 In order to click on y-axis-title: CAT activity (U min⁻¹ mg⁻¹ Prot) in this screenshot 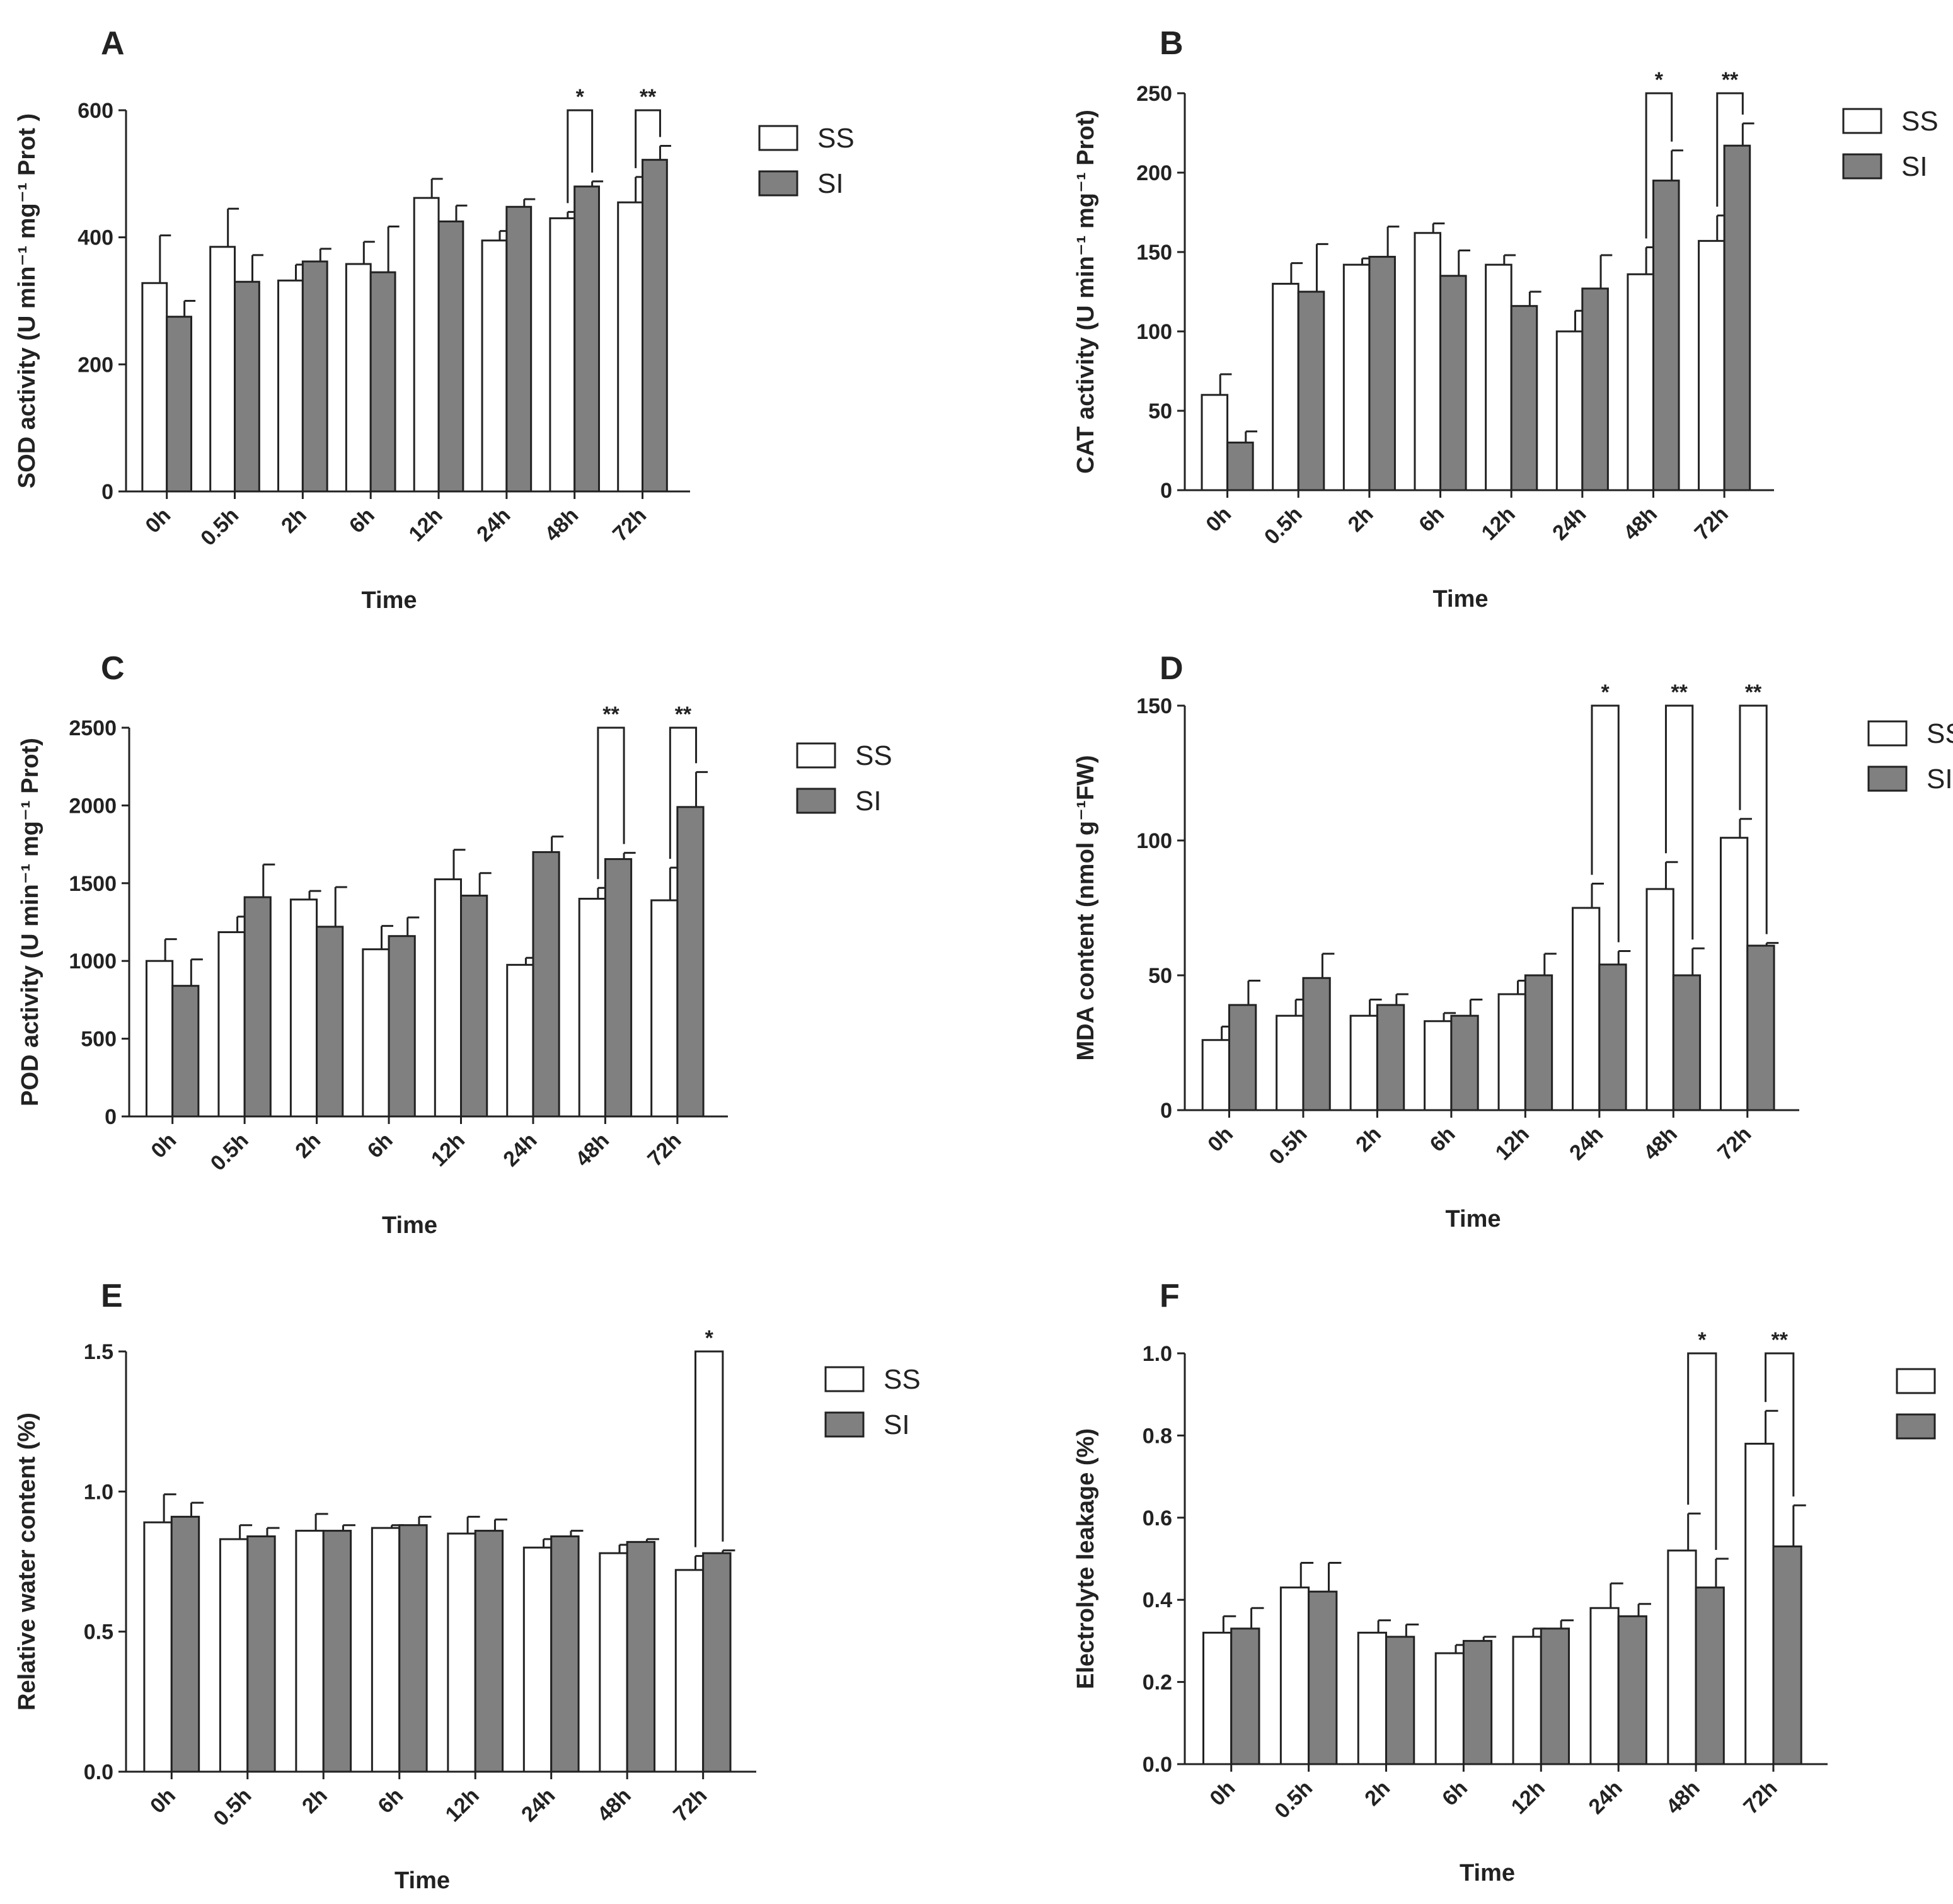, I will do `click(1086, 292)`.